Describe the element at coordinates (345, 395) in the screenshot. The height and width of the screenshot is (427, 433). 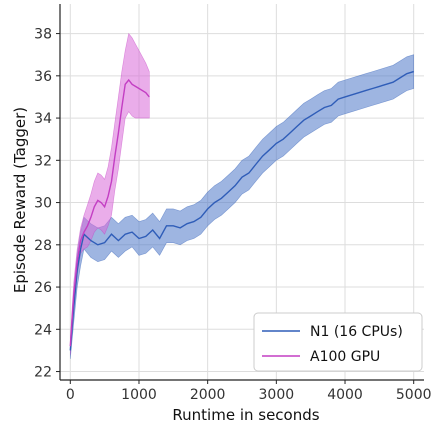
I see `x-tick-label: 4000` at that location.